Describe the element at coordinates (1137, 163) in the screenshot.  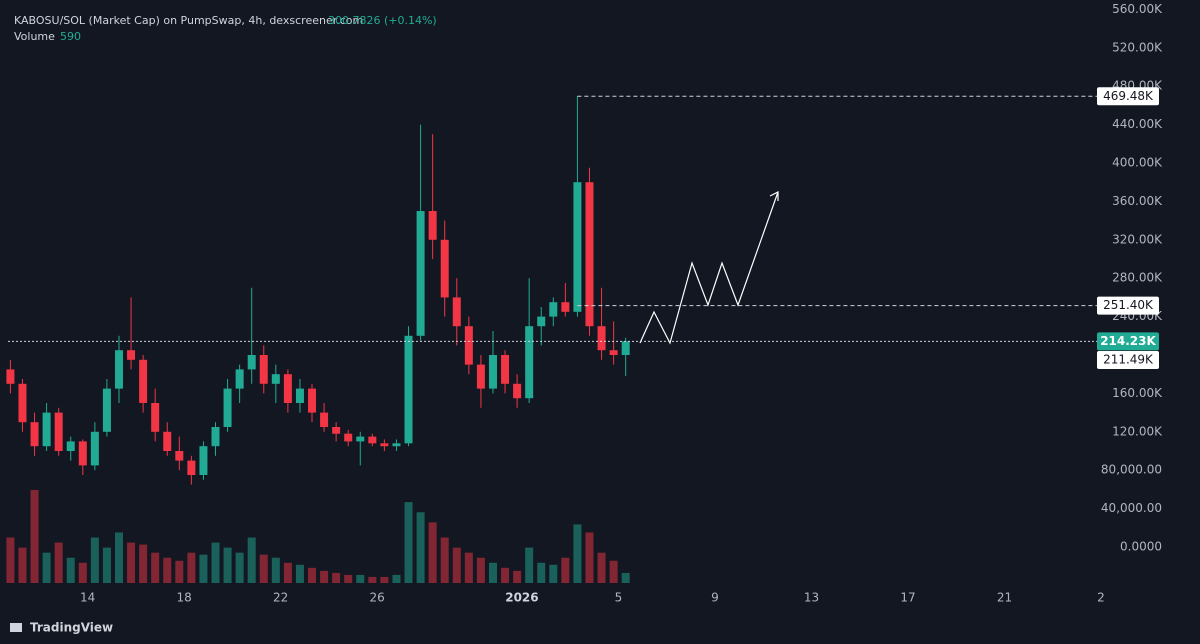
I see `y-tick-label: 400.00K` at that location.